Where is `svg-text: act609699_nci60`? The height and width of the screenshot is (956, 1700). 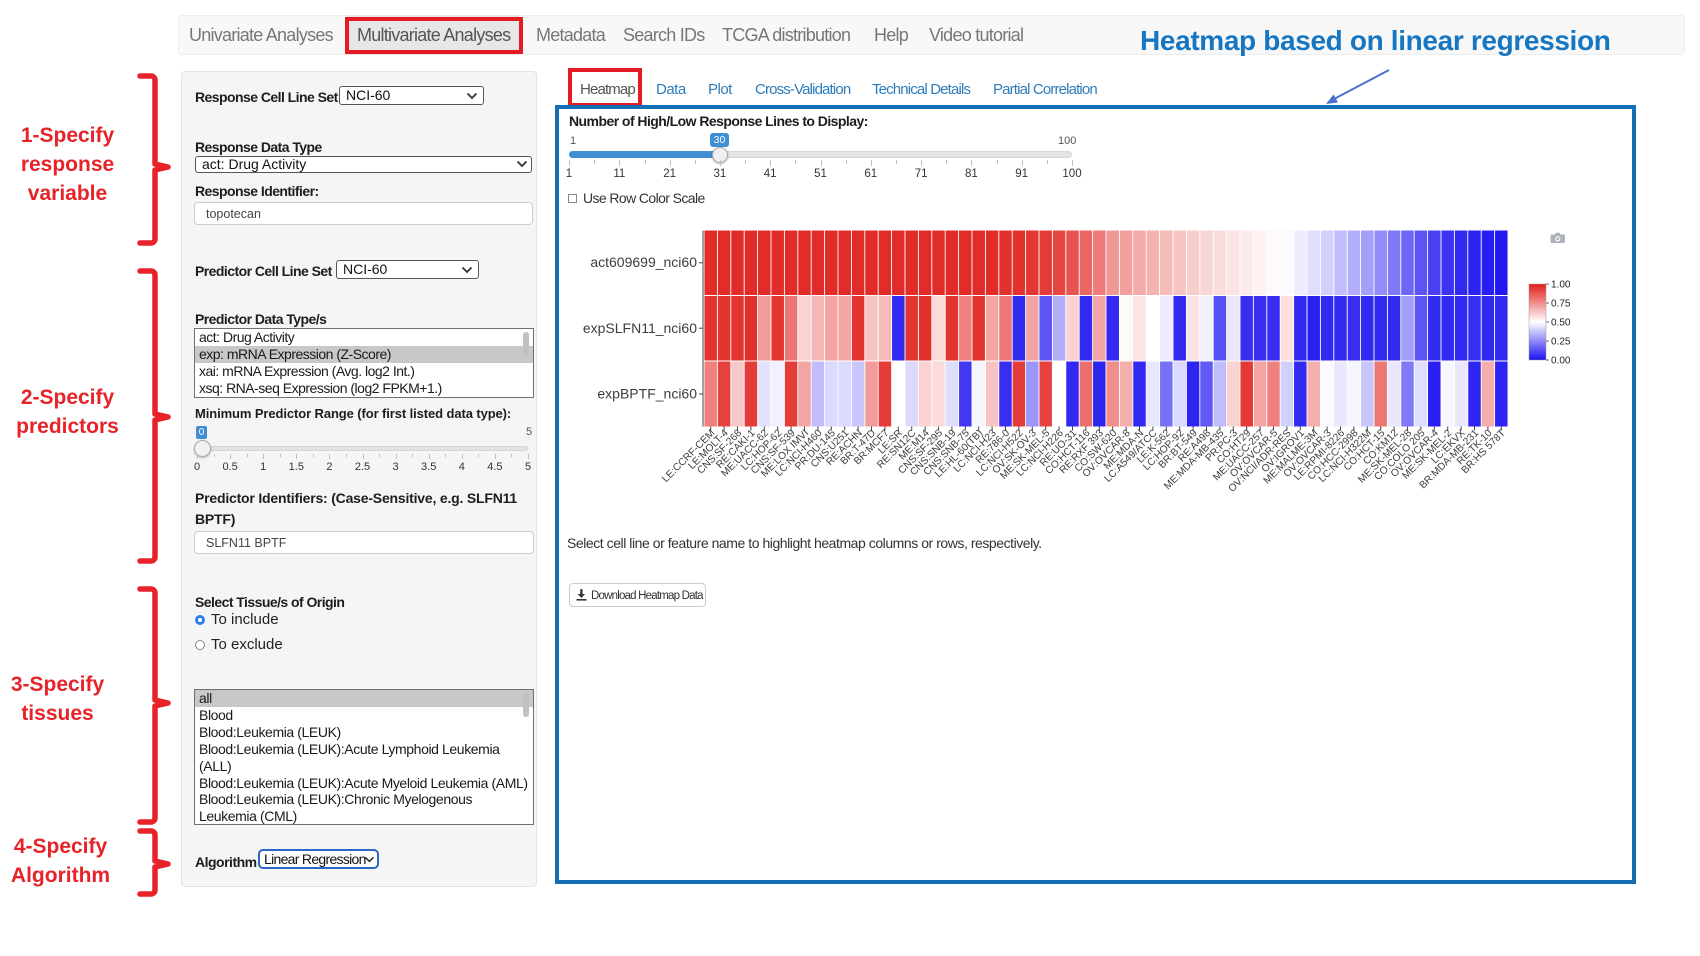 svg-text: act609699_nci60 is located at coordinates (643, 262).